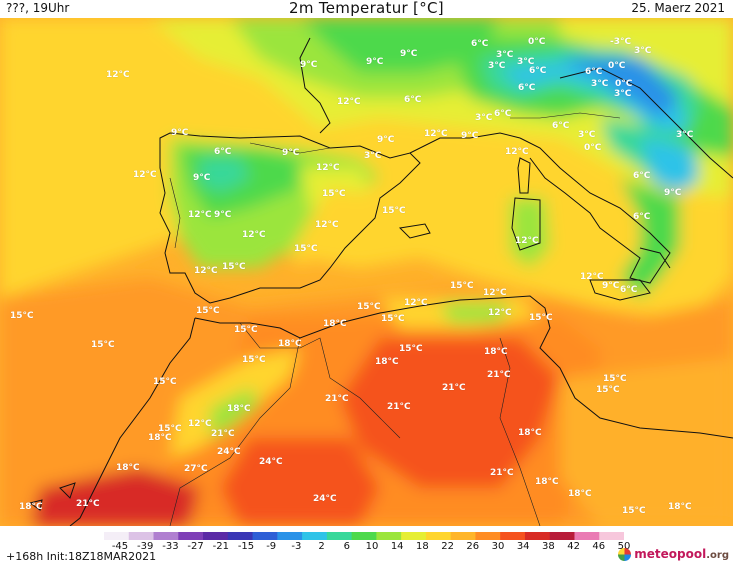  What do you see at coordinates (573, 546) in the screenshot?
I see `color-scale-tick: 42` at bounding box center [573, 546].